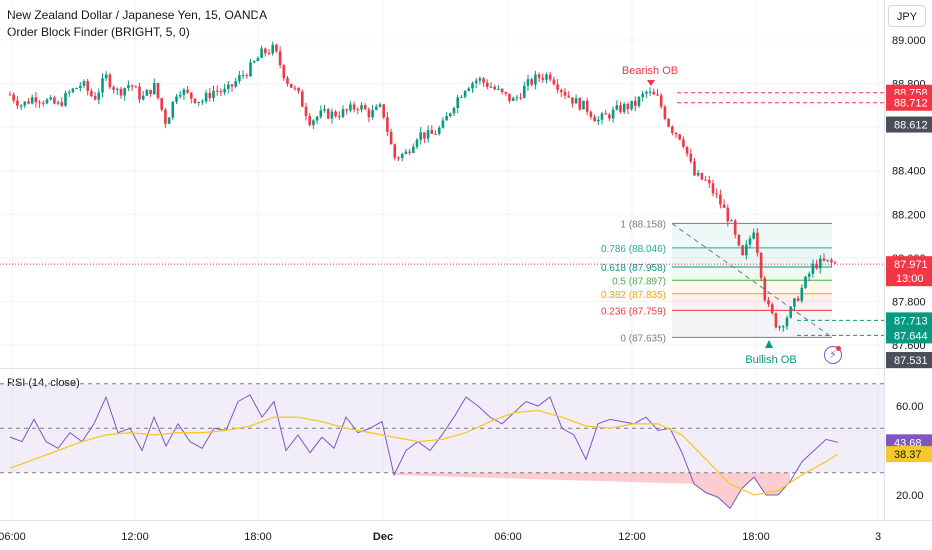  Describe the element at coordinates (909, 172) in the screenshot. I see `price-tick-label: 88.400` at that location.